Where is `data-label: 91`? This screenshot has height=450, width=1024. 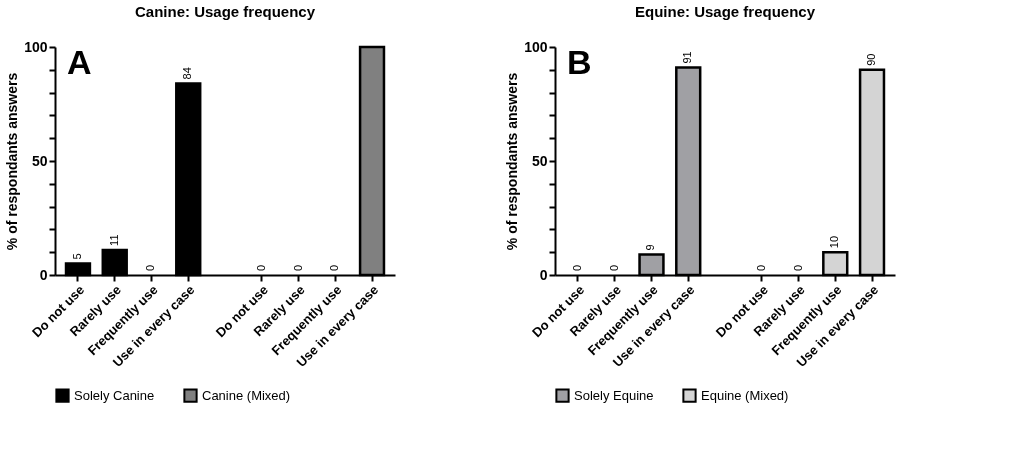
data-label: 91 is located at coordinates (687, 57).